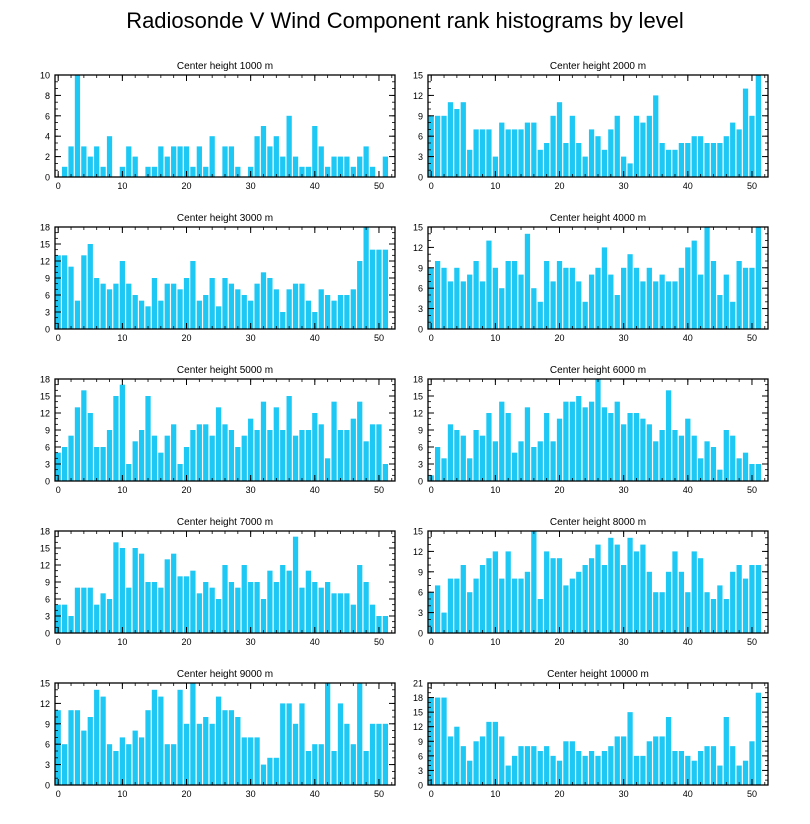 This screenshot has height=824, width=810. What do you see at coordinates (225, 66) in the screenshot?
I see `panel-title: Center height 1000 m` at bounding box center [225, 66].